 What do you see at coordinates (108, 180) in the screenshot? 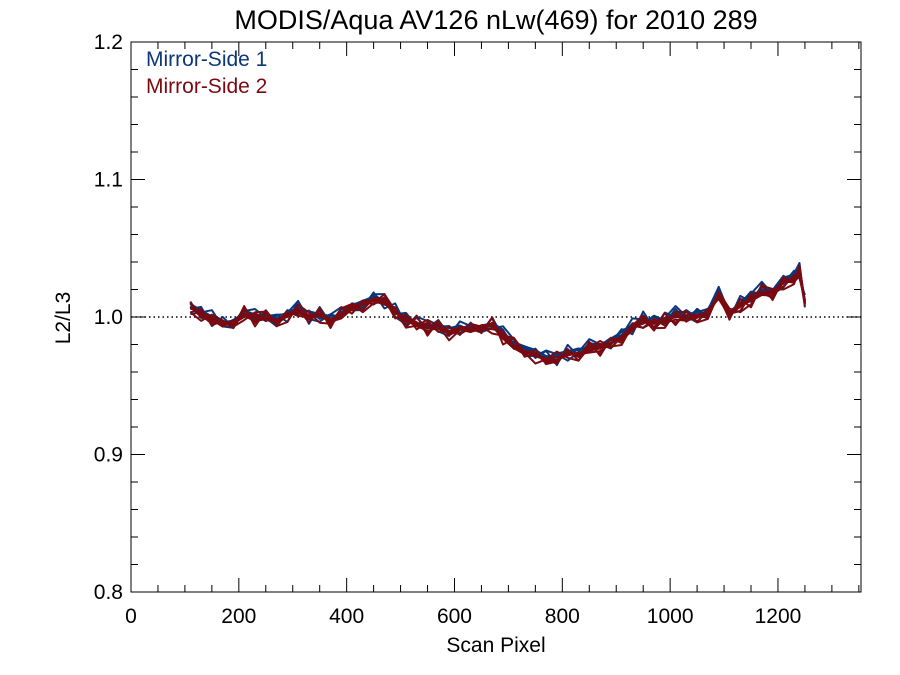
I see `y-tick-label: 1.1` at bounding box center [108, 180].